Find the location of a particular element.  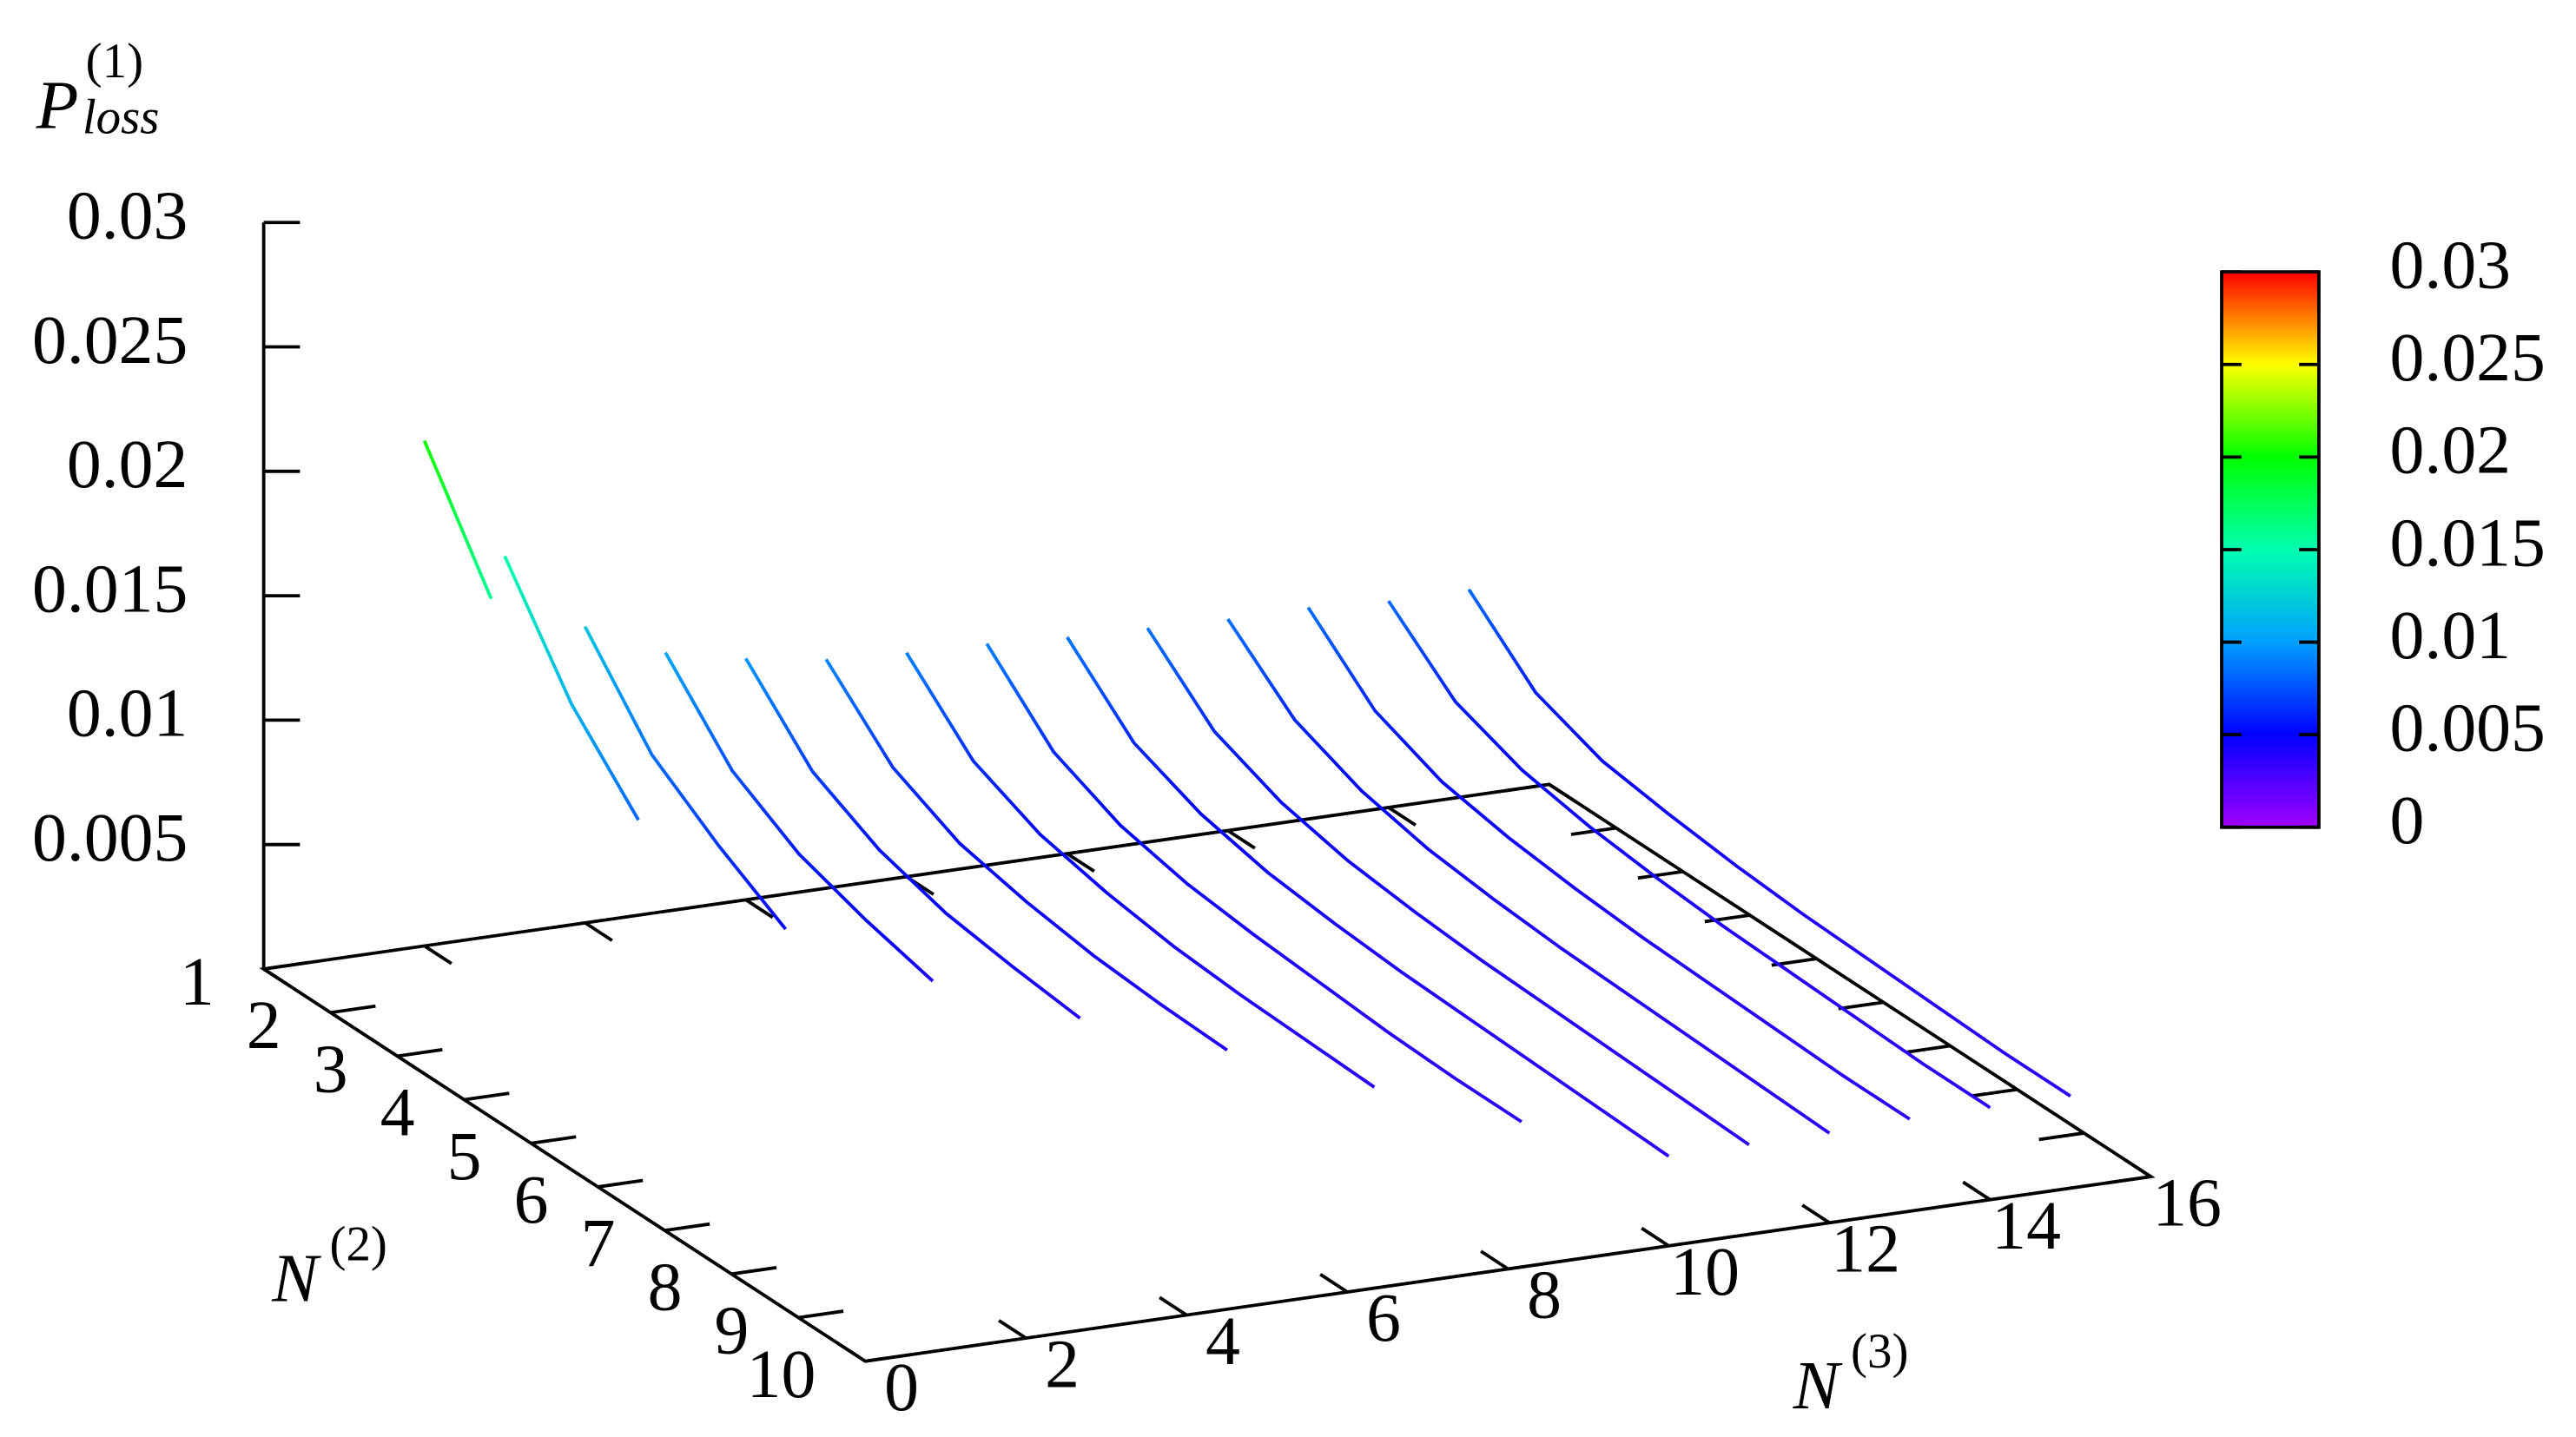

x-tick-label: 2 is located at coordinates (1062, 1364).